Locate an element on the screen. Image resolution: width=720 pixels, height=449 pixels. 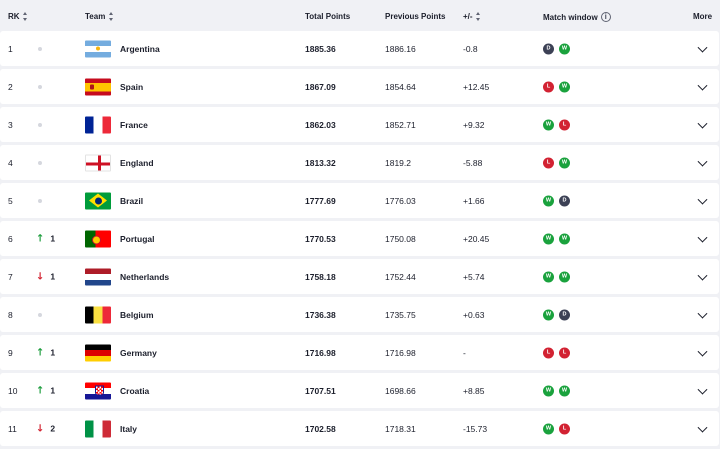
team-name: Germany is located at coordinates (138, 352).